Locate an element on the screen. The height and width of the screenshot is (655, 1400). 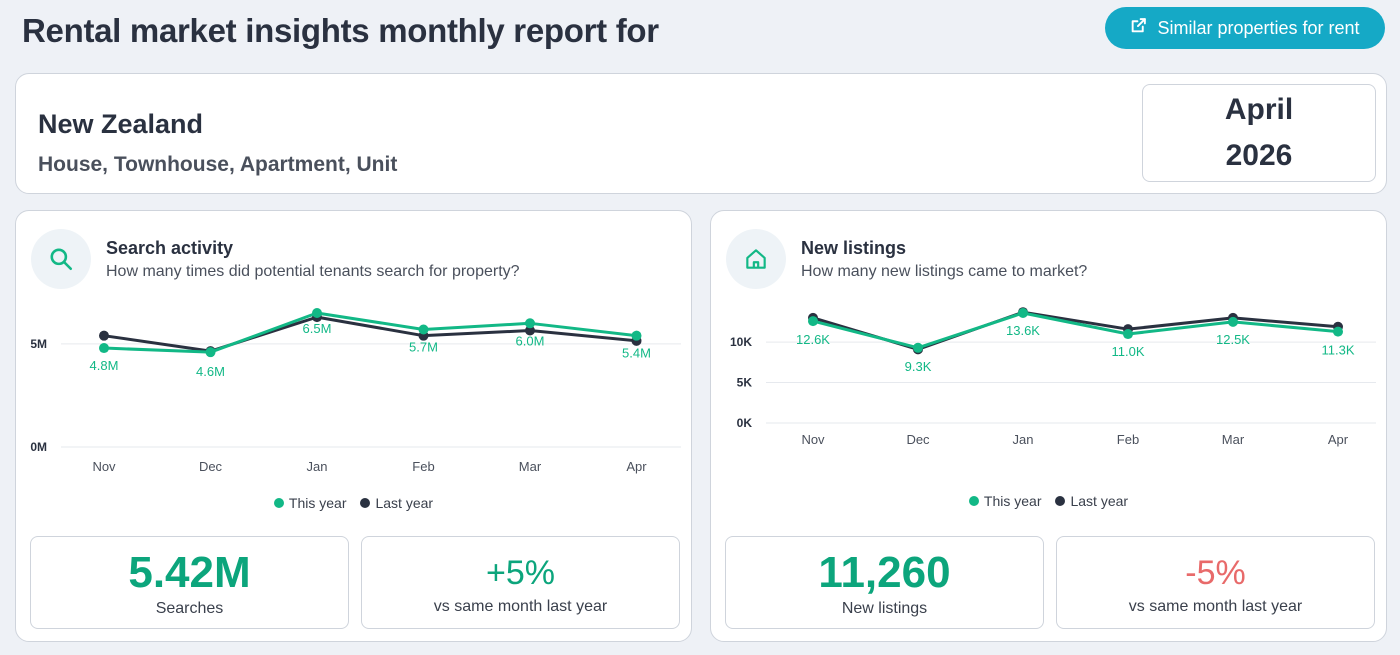
y-tick-label: 5K is located at coordinates (745, 383).